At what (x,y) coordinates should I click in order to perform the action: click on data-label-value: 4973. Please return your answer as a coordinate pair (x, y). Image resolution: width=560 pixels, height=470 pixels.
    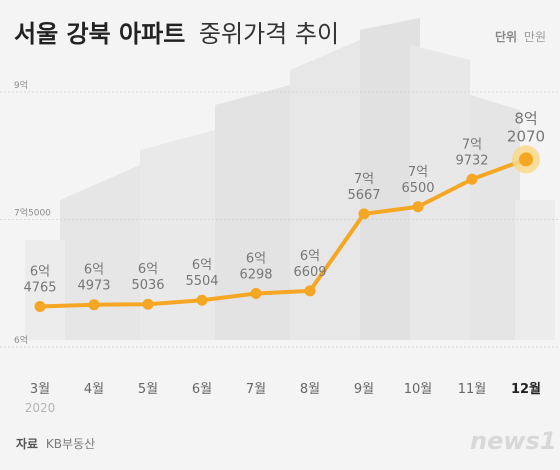
    Looking at the image, I should click on (93, 286).